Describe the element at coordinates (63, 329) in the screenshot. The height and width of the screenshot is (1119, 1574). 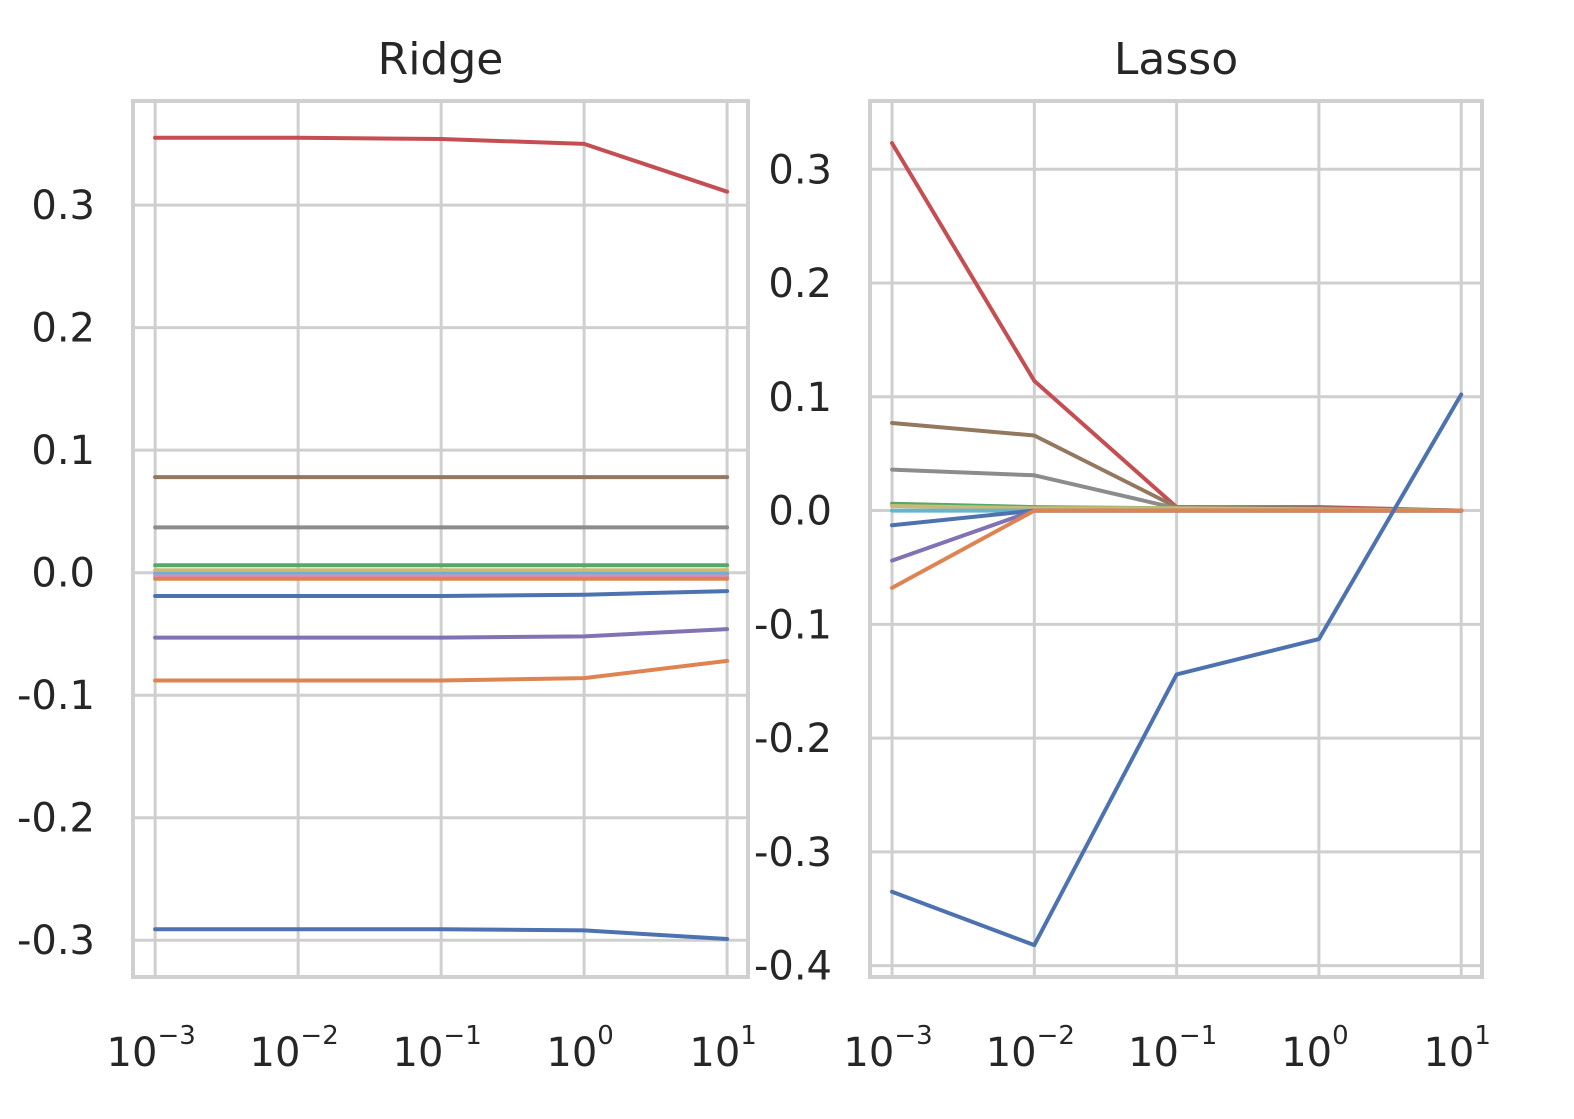
I see `ridge-y-tick-label: 0.2` at that location.